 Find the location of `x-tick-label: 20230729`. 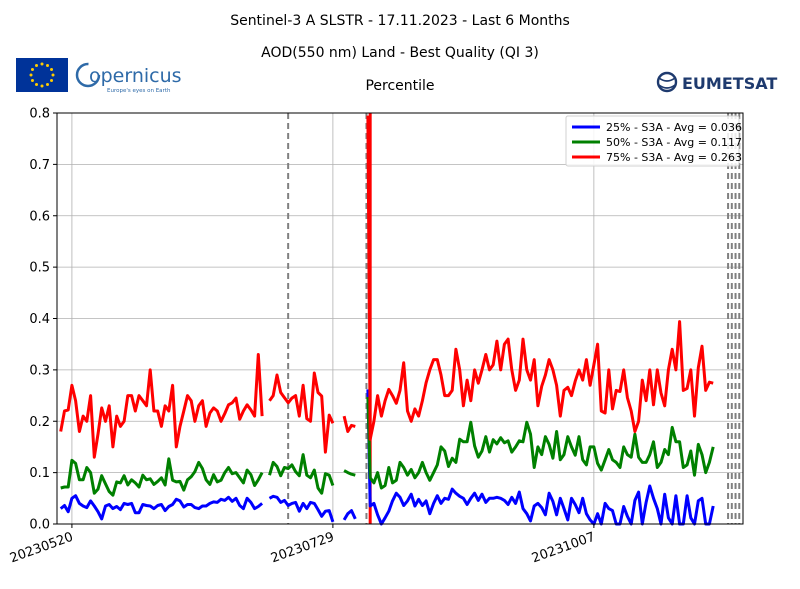

x-tick-label: 20230729 is located at coordinates (302, 548).